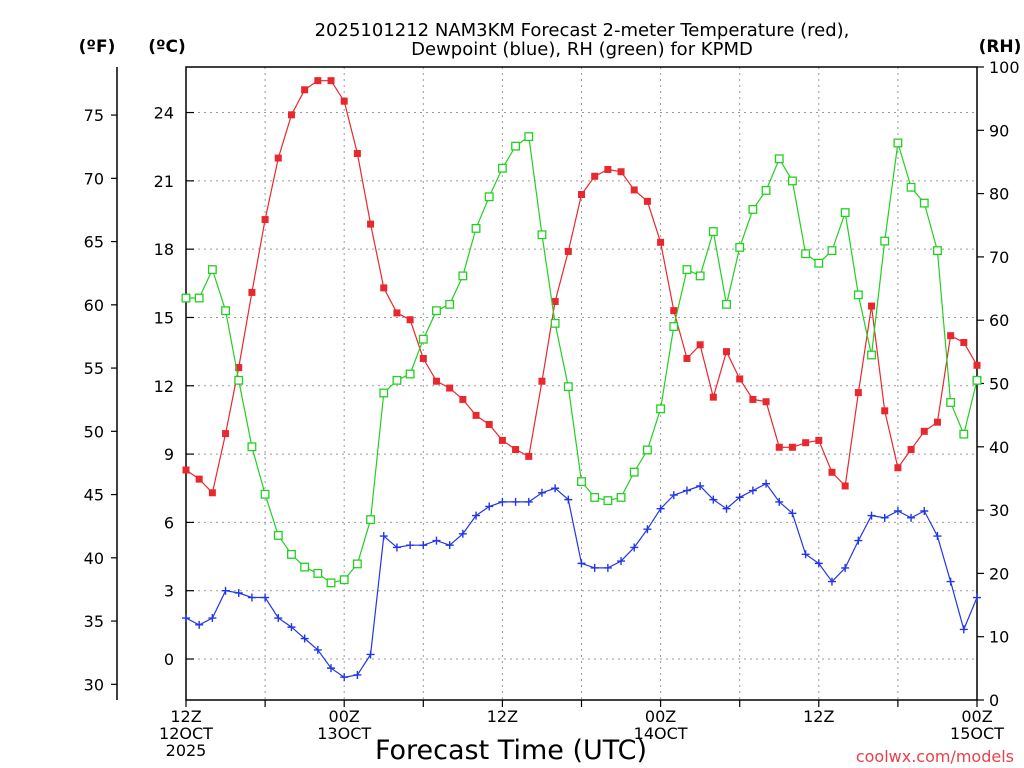 This screenshot has height=768, width=1024. Describe the element at coordinates (94, 684) in the screenshot. I see `fahrenheit-tick-label: 30` at that location.